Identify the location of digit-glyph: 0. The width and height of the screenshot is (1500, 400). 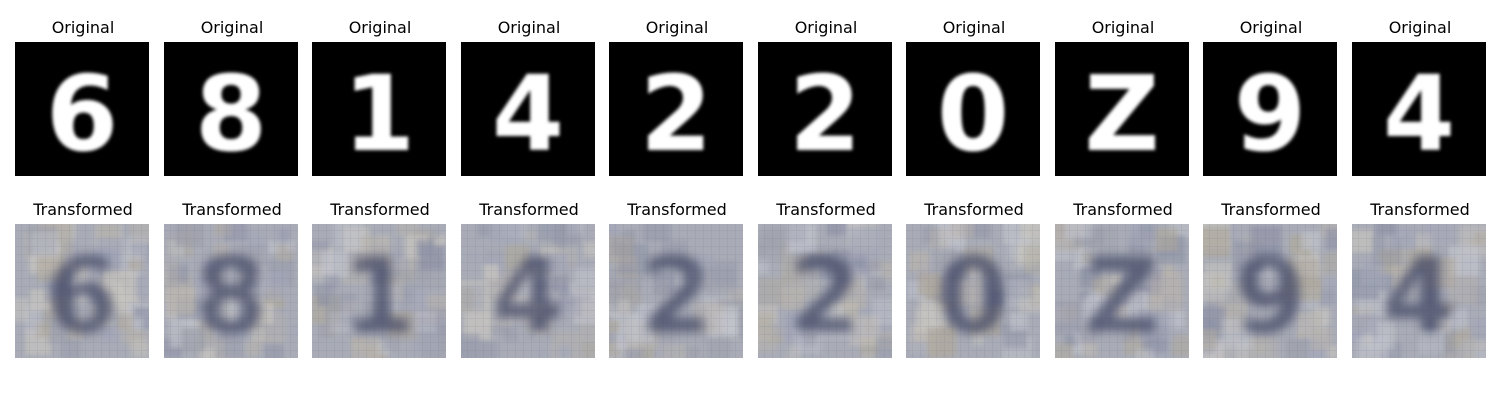
(973, 114).